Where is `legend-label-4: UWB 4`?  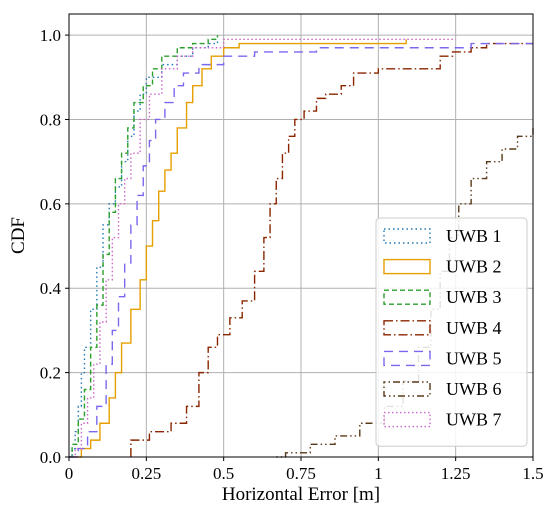
legend-label-4: UWB 4 is located at coordinates (474, 328).